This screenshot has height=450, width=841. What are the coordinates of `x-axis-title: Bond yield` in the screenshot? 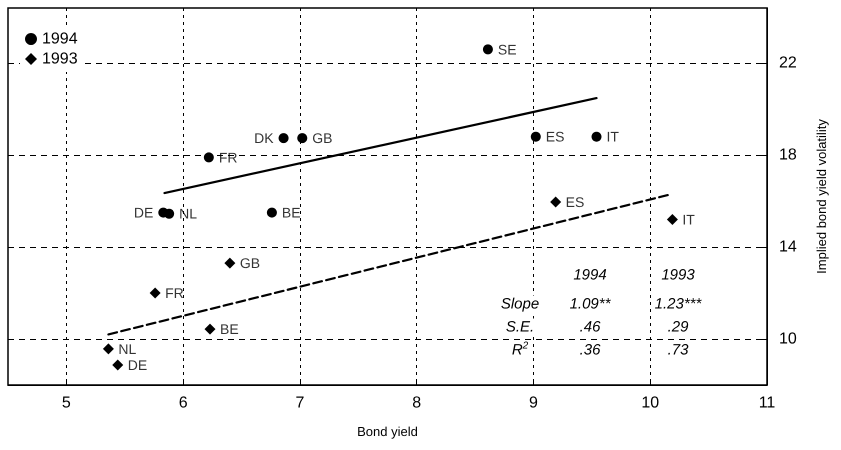 It's located at (387, 431).